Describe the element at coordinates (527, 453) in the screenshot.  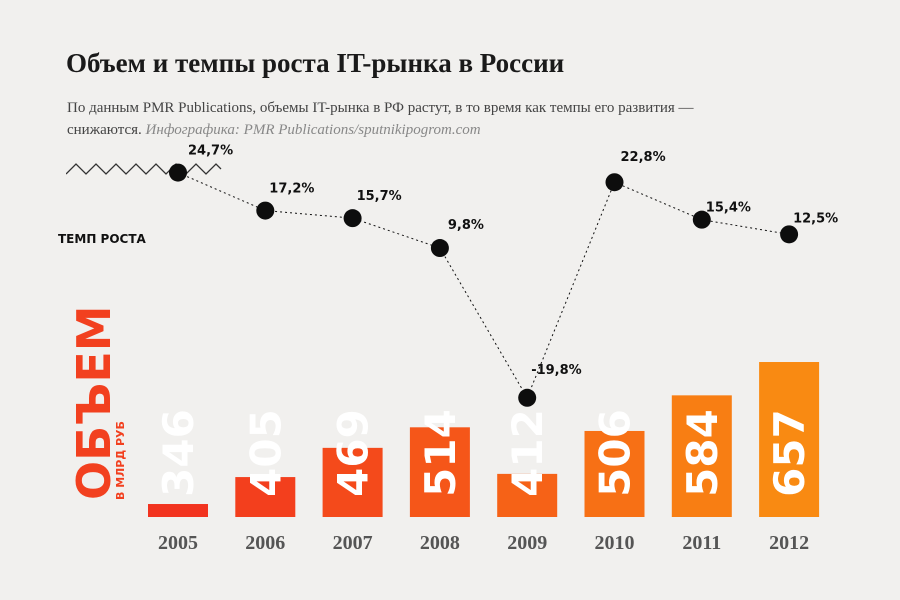
I see `bar-label-2009: 412` at that location.